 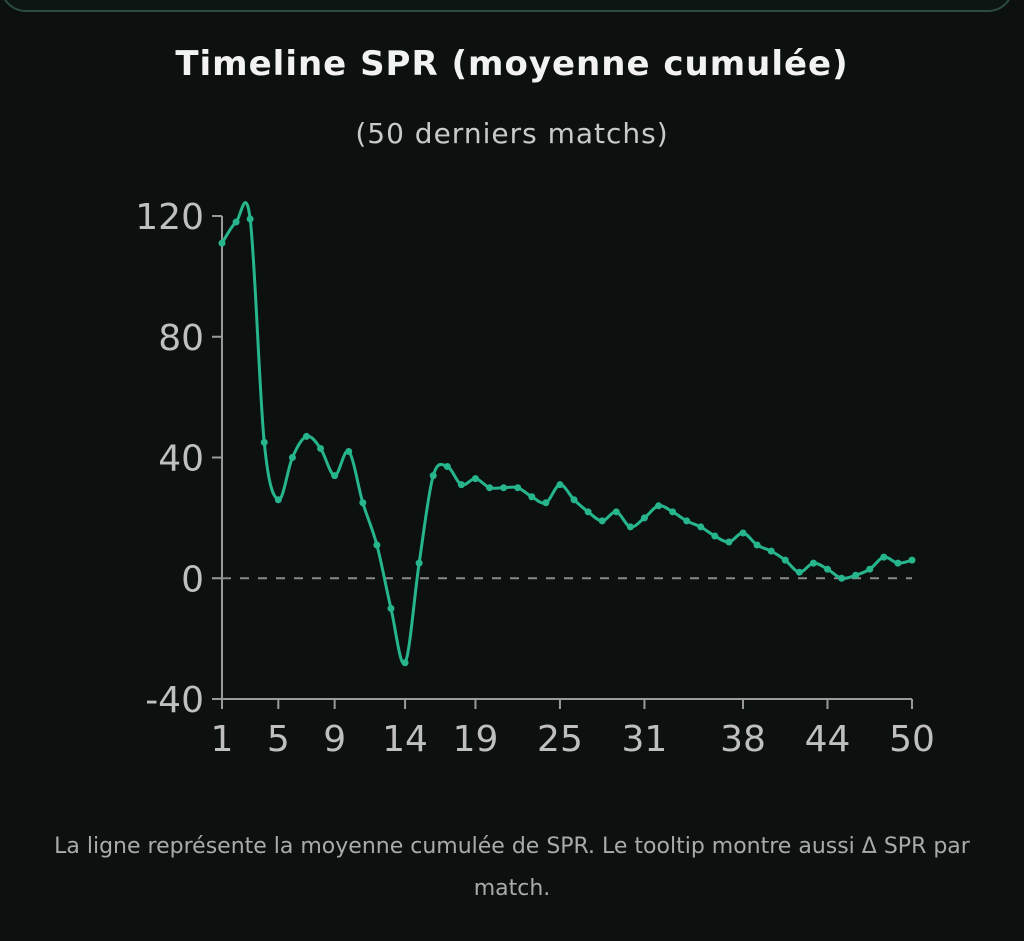 What do you see at coordinates (912, 739) in the screenshot?
I see `x-tick-label: 50` at bounding box center [912, 739].